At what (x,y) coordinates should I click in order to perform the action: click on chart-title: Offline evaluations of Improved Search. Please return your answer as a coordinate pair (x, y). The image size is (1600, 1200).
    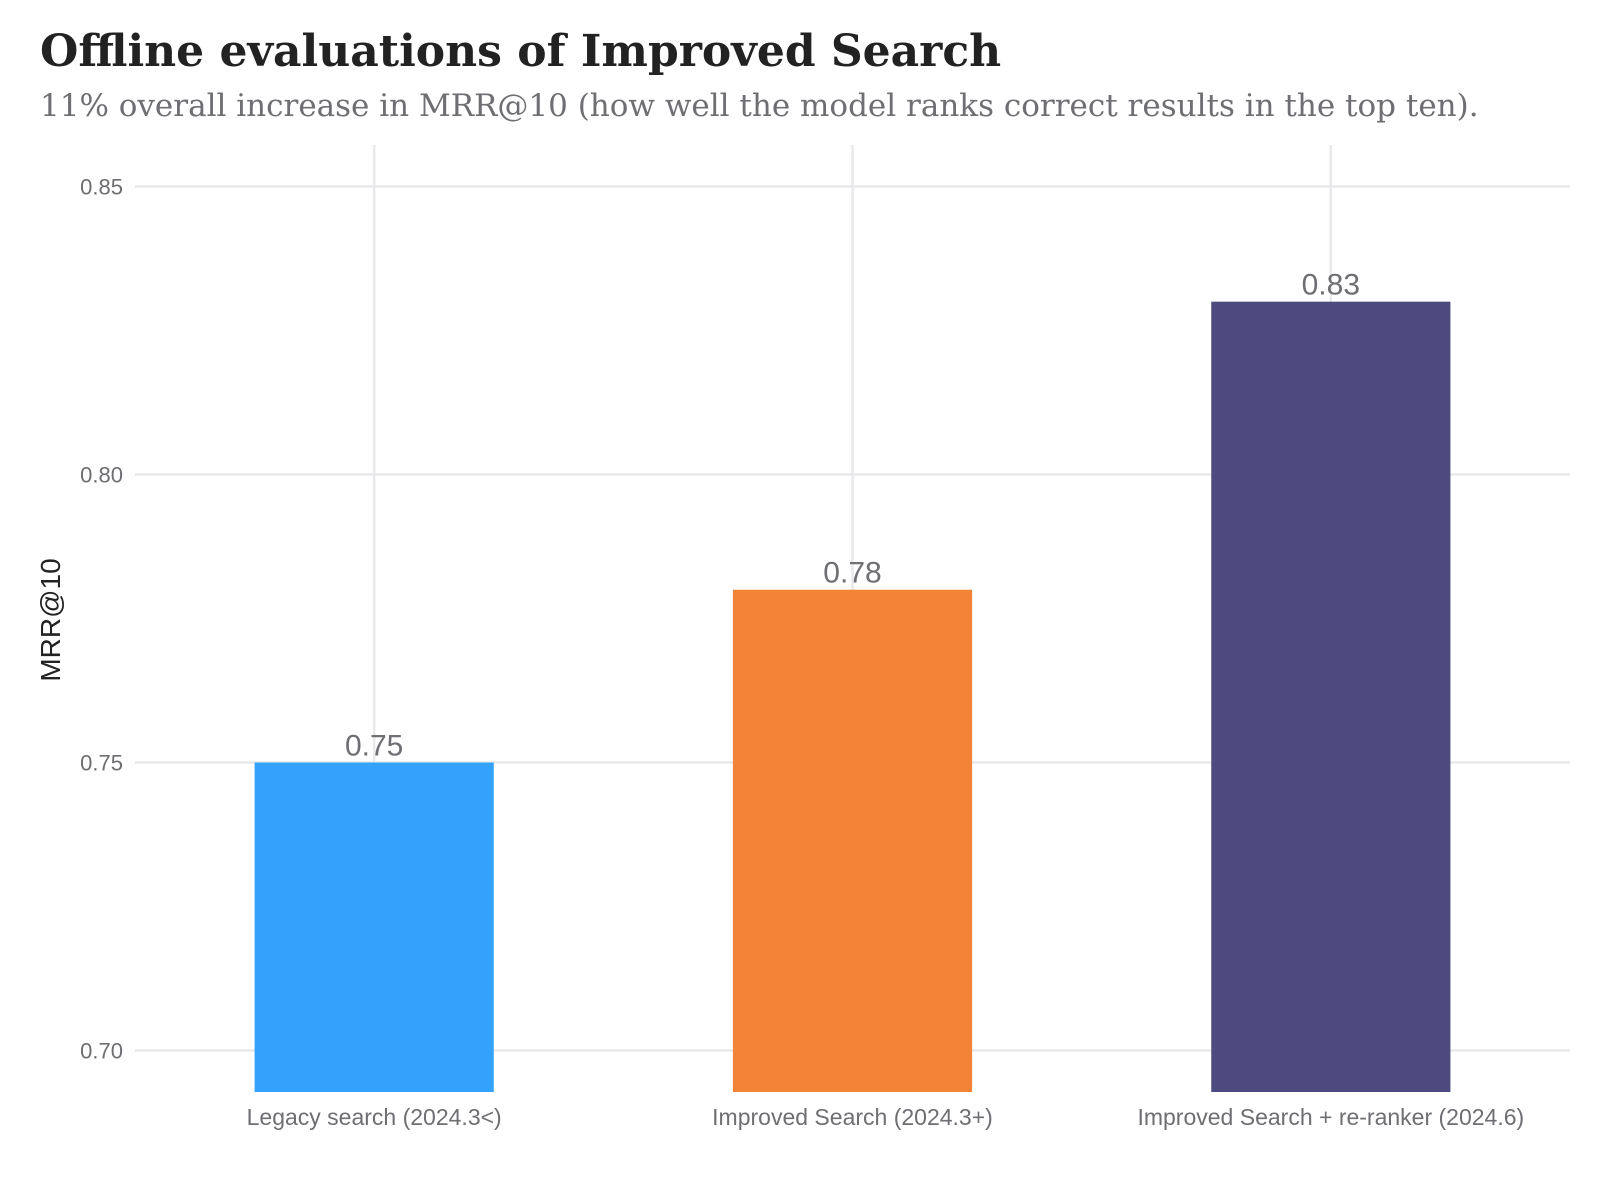
    Looking at the image, I should click on (521, 51).